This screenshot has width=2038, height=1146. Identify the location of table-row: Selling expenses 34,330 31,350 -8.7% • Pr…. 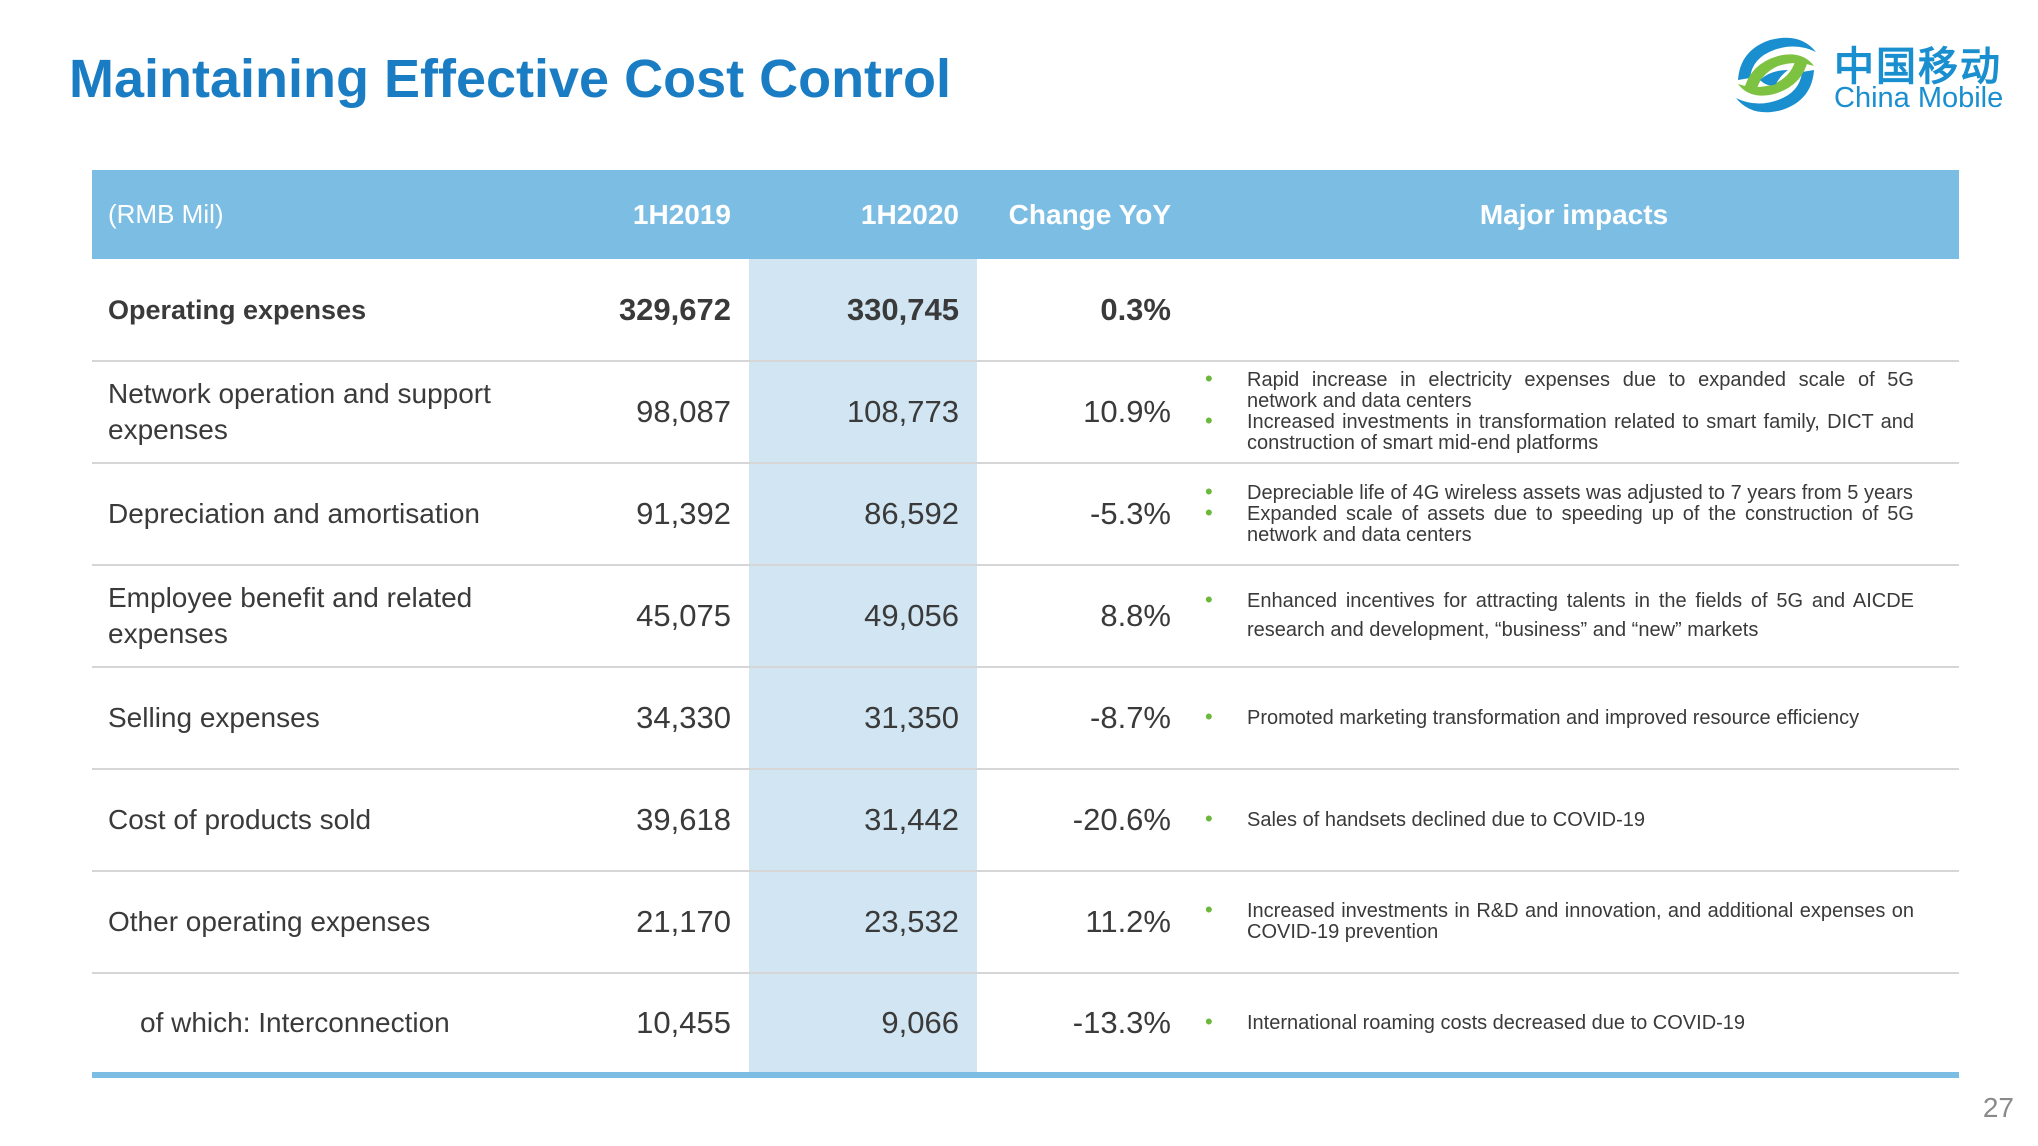
(1025, 718).